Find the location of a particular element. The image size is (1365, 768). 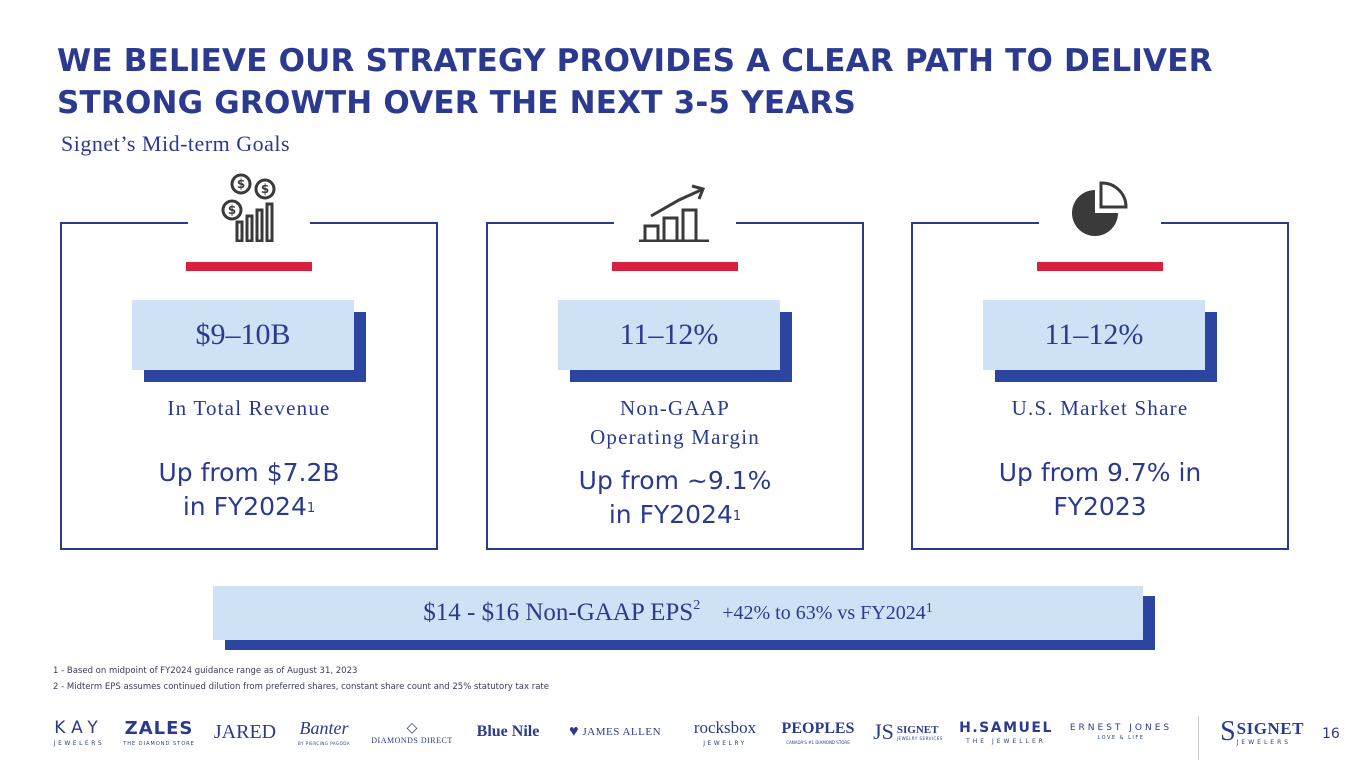

card-label: In Total Revenue is located at coordinates (249, 408).